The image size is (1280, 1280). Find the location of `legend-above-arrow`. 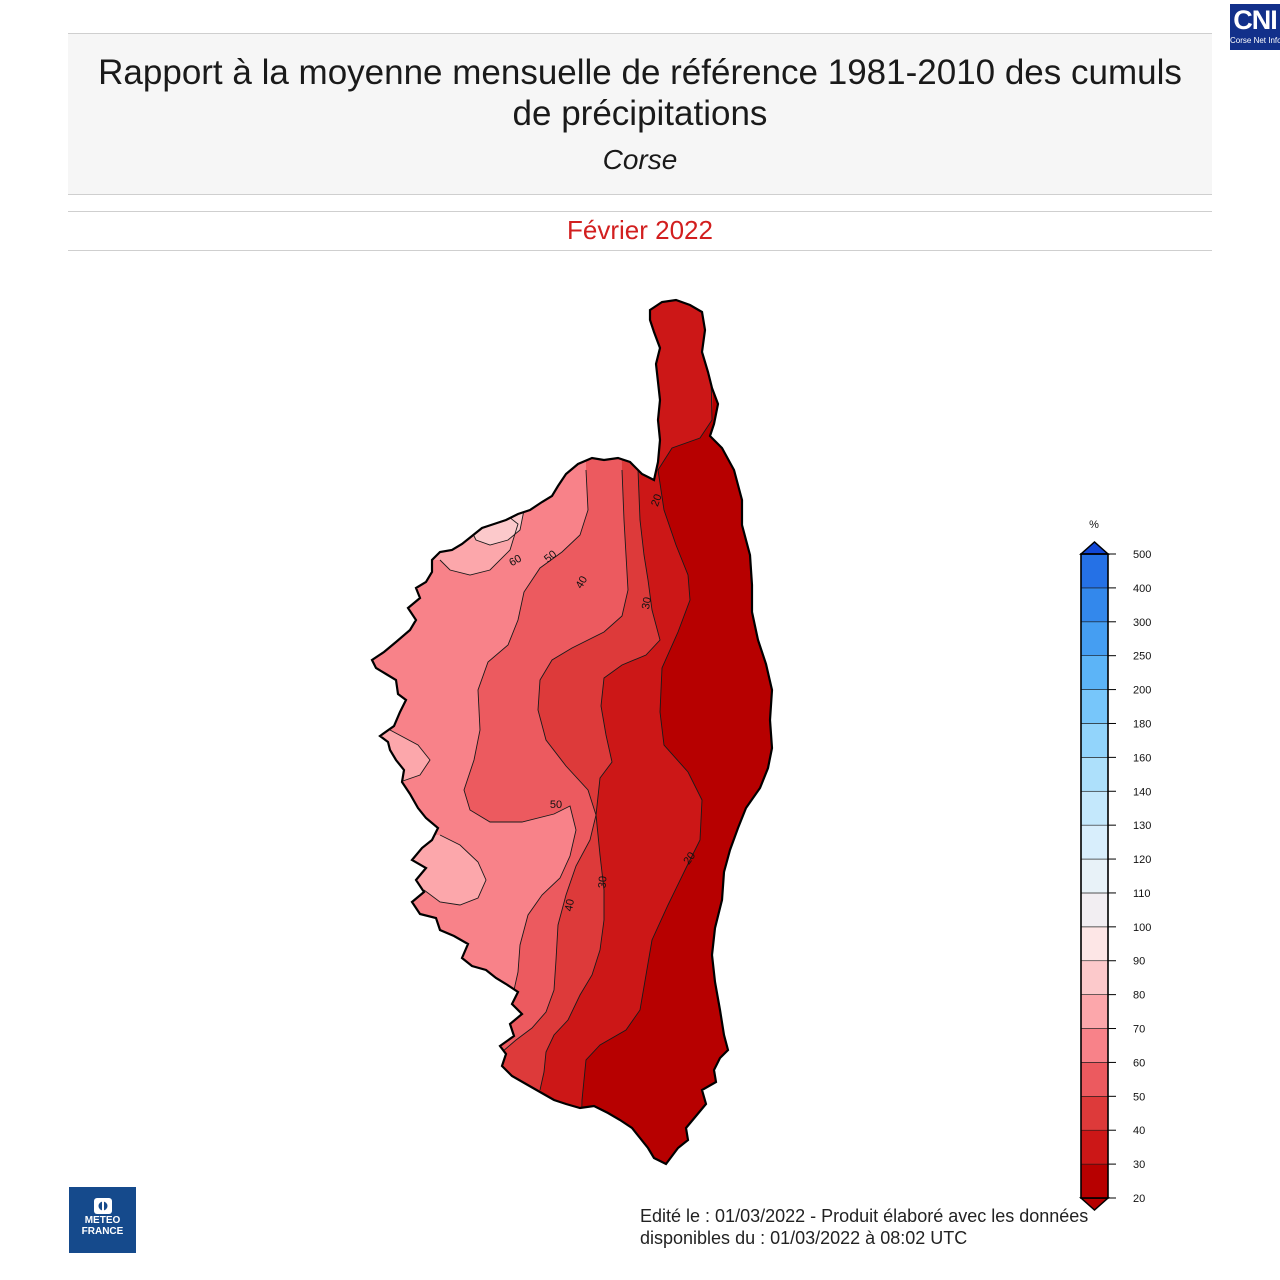

legend-above-arrow is located at coordinates (1094, 547).